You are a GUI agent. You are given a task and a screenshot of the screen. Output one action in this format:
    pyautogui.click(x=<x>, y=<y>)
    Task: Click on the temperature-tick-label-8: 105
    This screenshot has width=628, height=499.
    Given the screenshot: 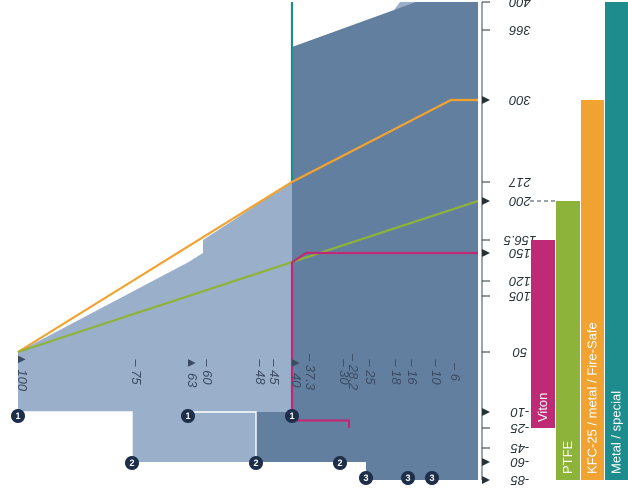 What is the action you would take?
    pyautogui.click(x=519, y=296)
    